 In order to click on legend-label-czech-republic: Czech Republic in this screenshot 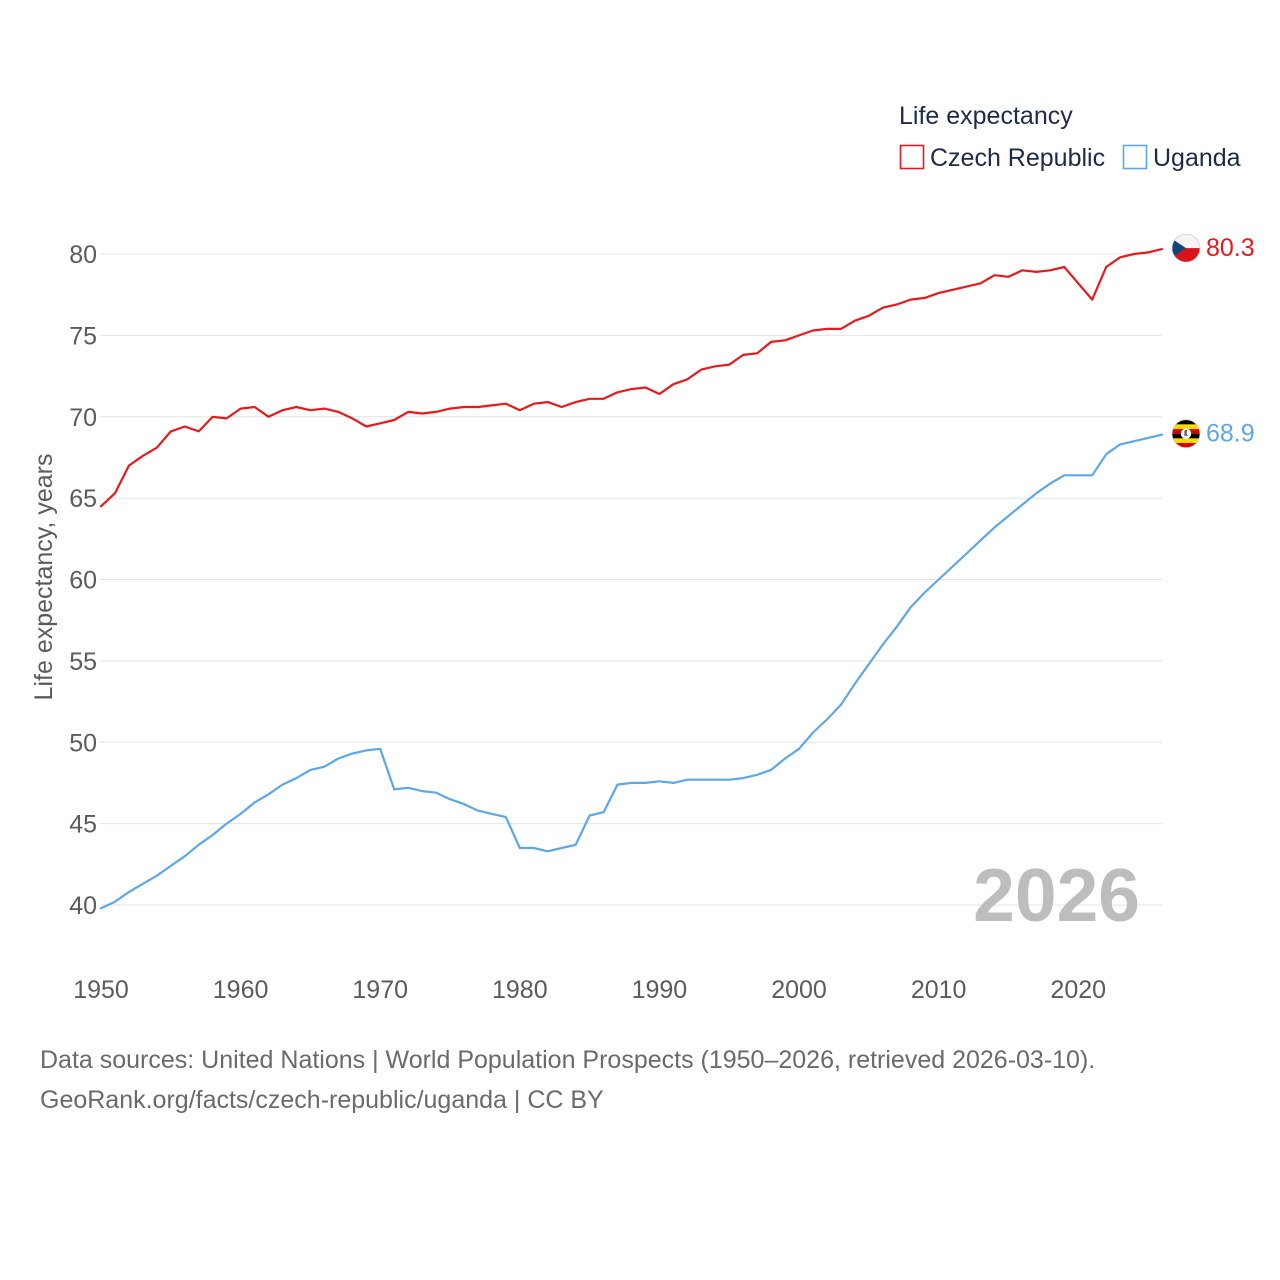, I will do `click(1017, 158)`.